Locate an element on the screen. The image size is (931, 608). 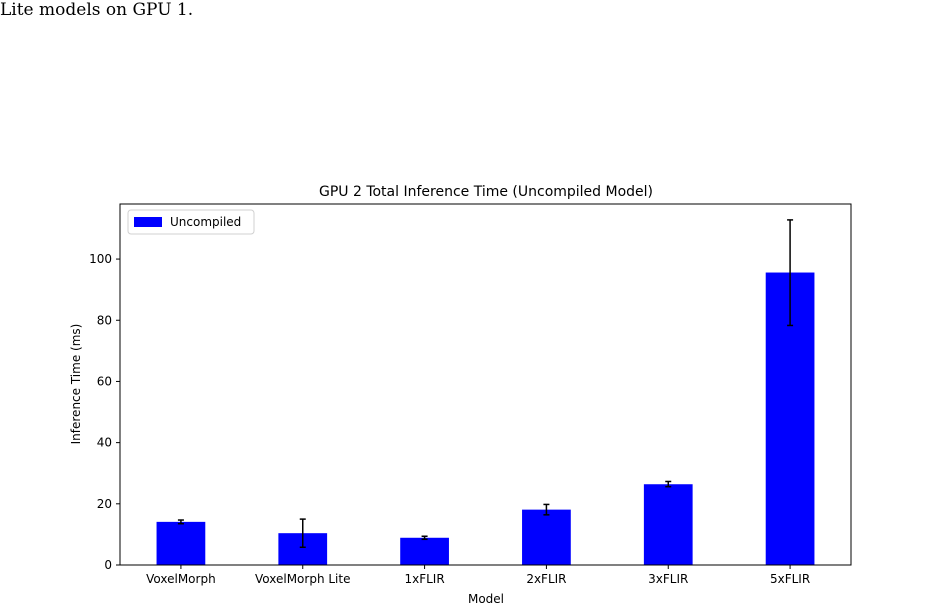
y-tick-label: 80 is located at coordinates (104, 320).